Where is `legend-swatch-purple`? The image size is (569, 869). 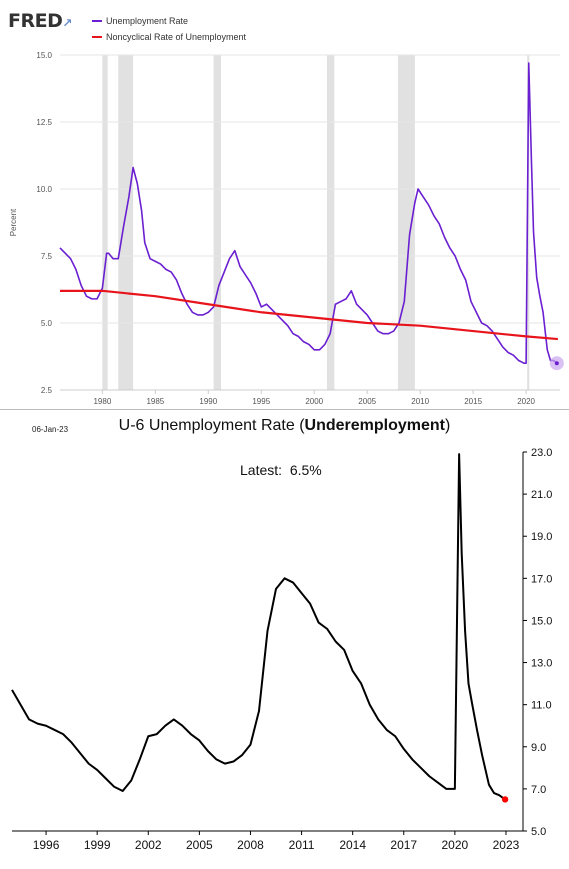
legend-swatch-purple is located at coordinates (97, 21).